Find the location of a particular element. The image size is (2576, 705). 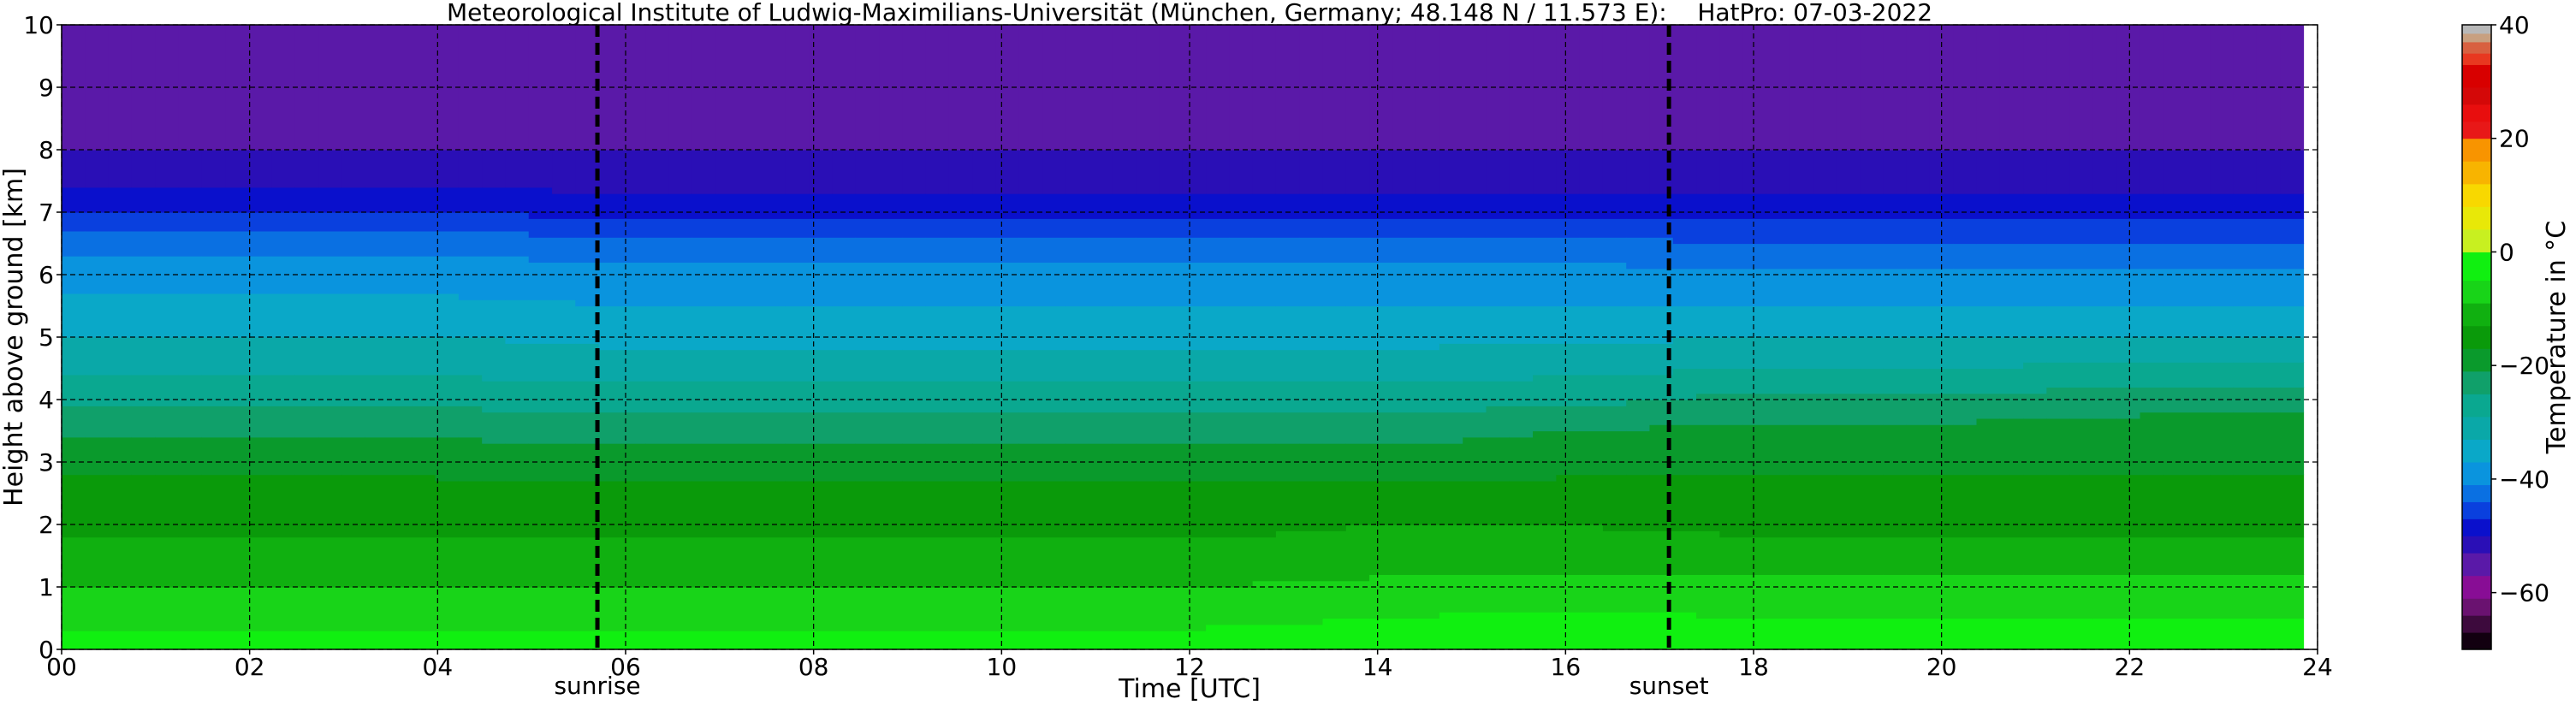

x-tick-label: 00 is located at coordinates (61, 667).